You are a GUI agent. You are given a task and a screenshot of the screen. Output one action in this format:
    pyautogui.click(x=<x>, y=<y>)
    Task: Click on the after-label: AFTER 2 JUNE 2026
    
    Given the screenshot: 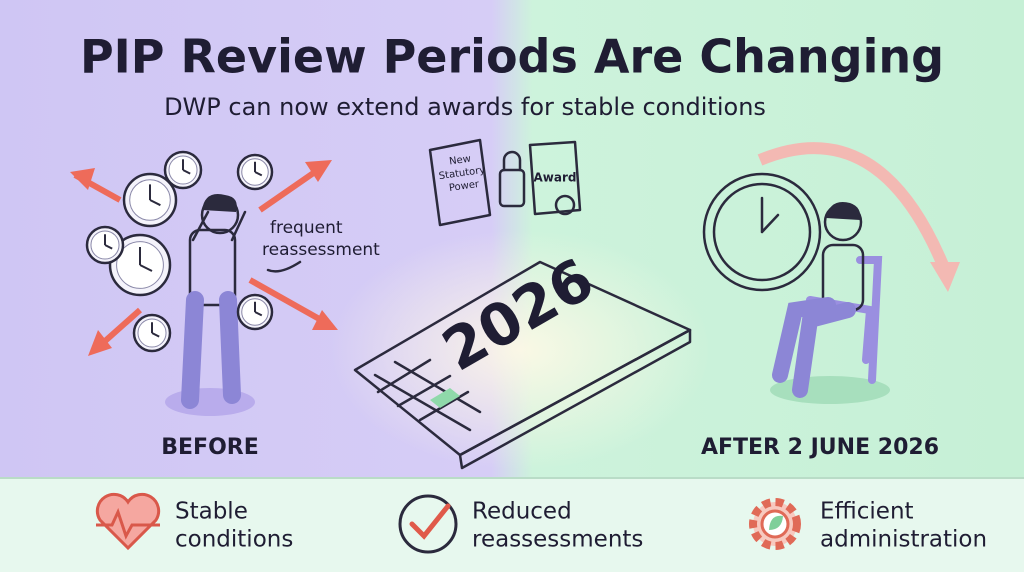 What is the action you would take?
    pyautogui.click(x=820, y=447)
    